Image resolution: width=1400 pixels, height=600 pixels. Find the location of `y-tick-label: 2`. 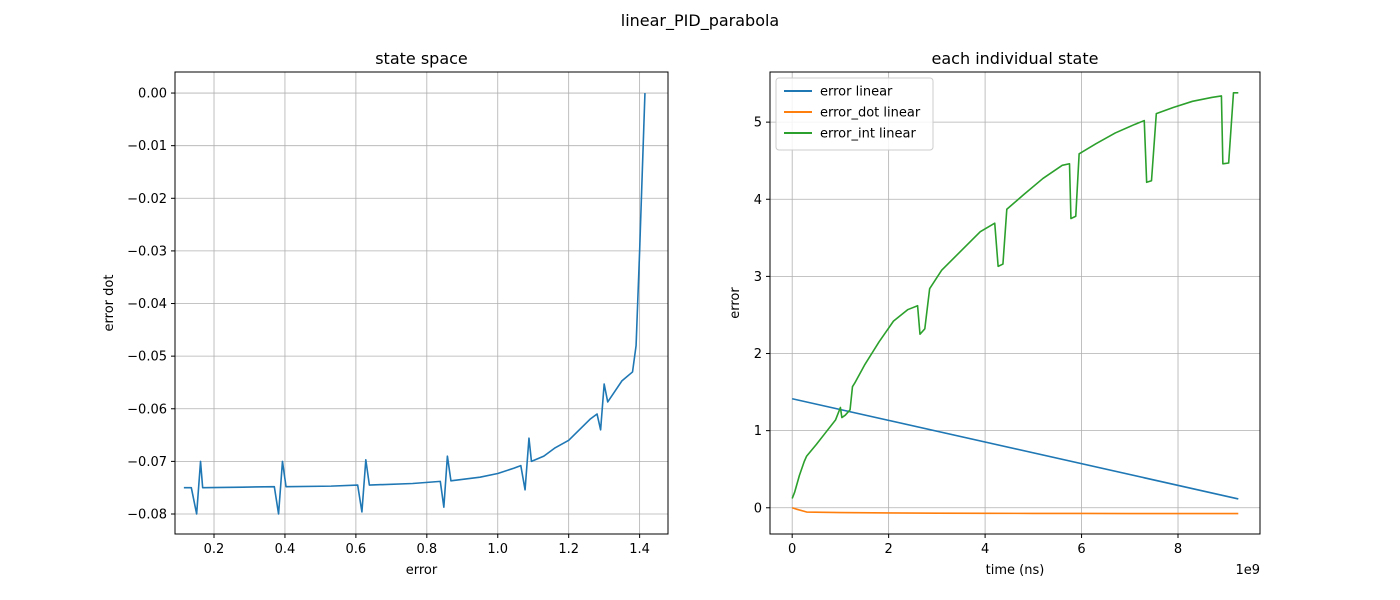

y-tick-label: 2 is located at coordinates (758, 354).